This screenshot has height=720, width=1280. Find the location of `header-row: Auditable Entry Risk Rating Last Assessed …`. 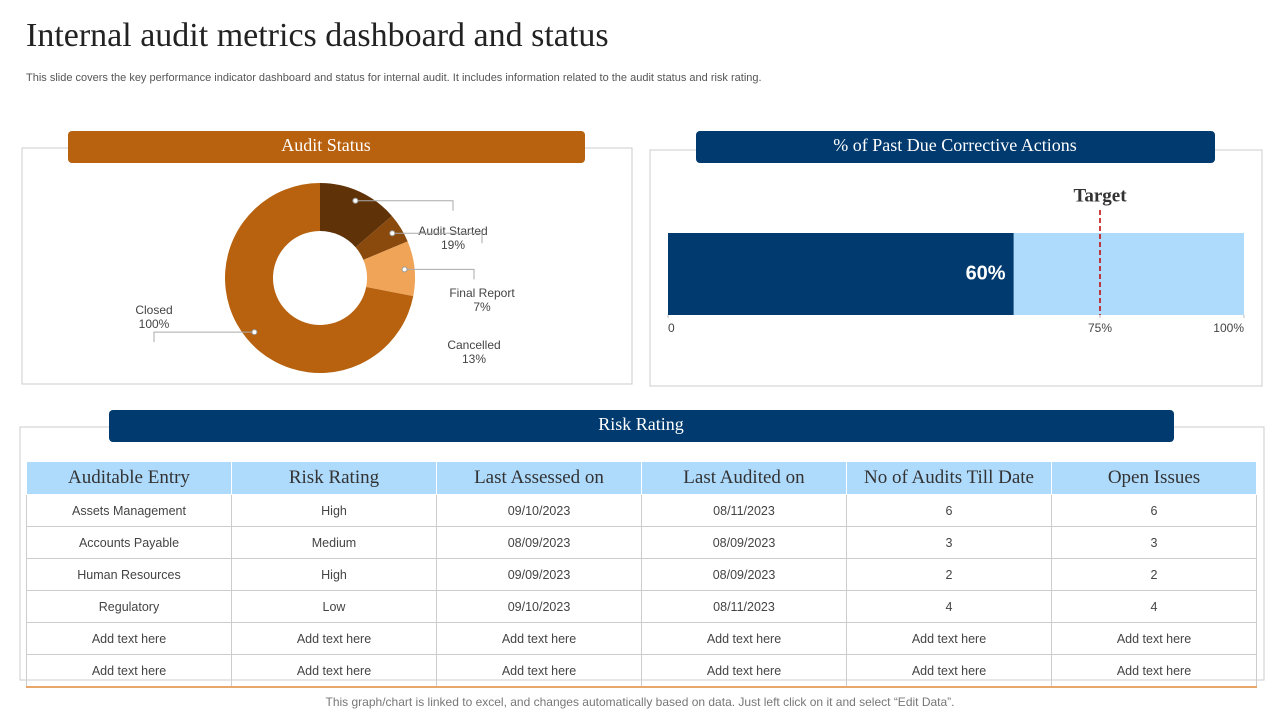

header-row: Auditable Entry Risk Rating Last Assessed … is located at coordinates (641, 478).